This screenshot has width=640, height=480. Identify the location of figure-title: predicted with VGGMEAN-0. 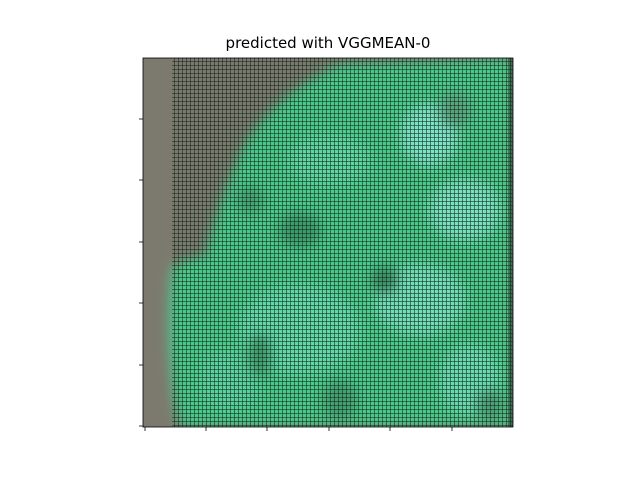
(328, 43).